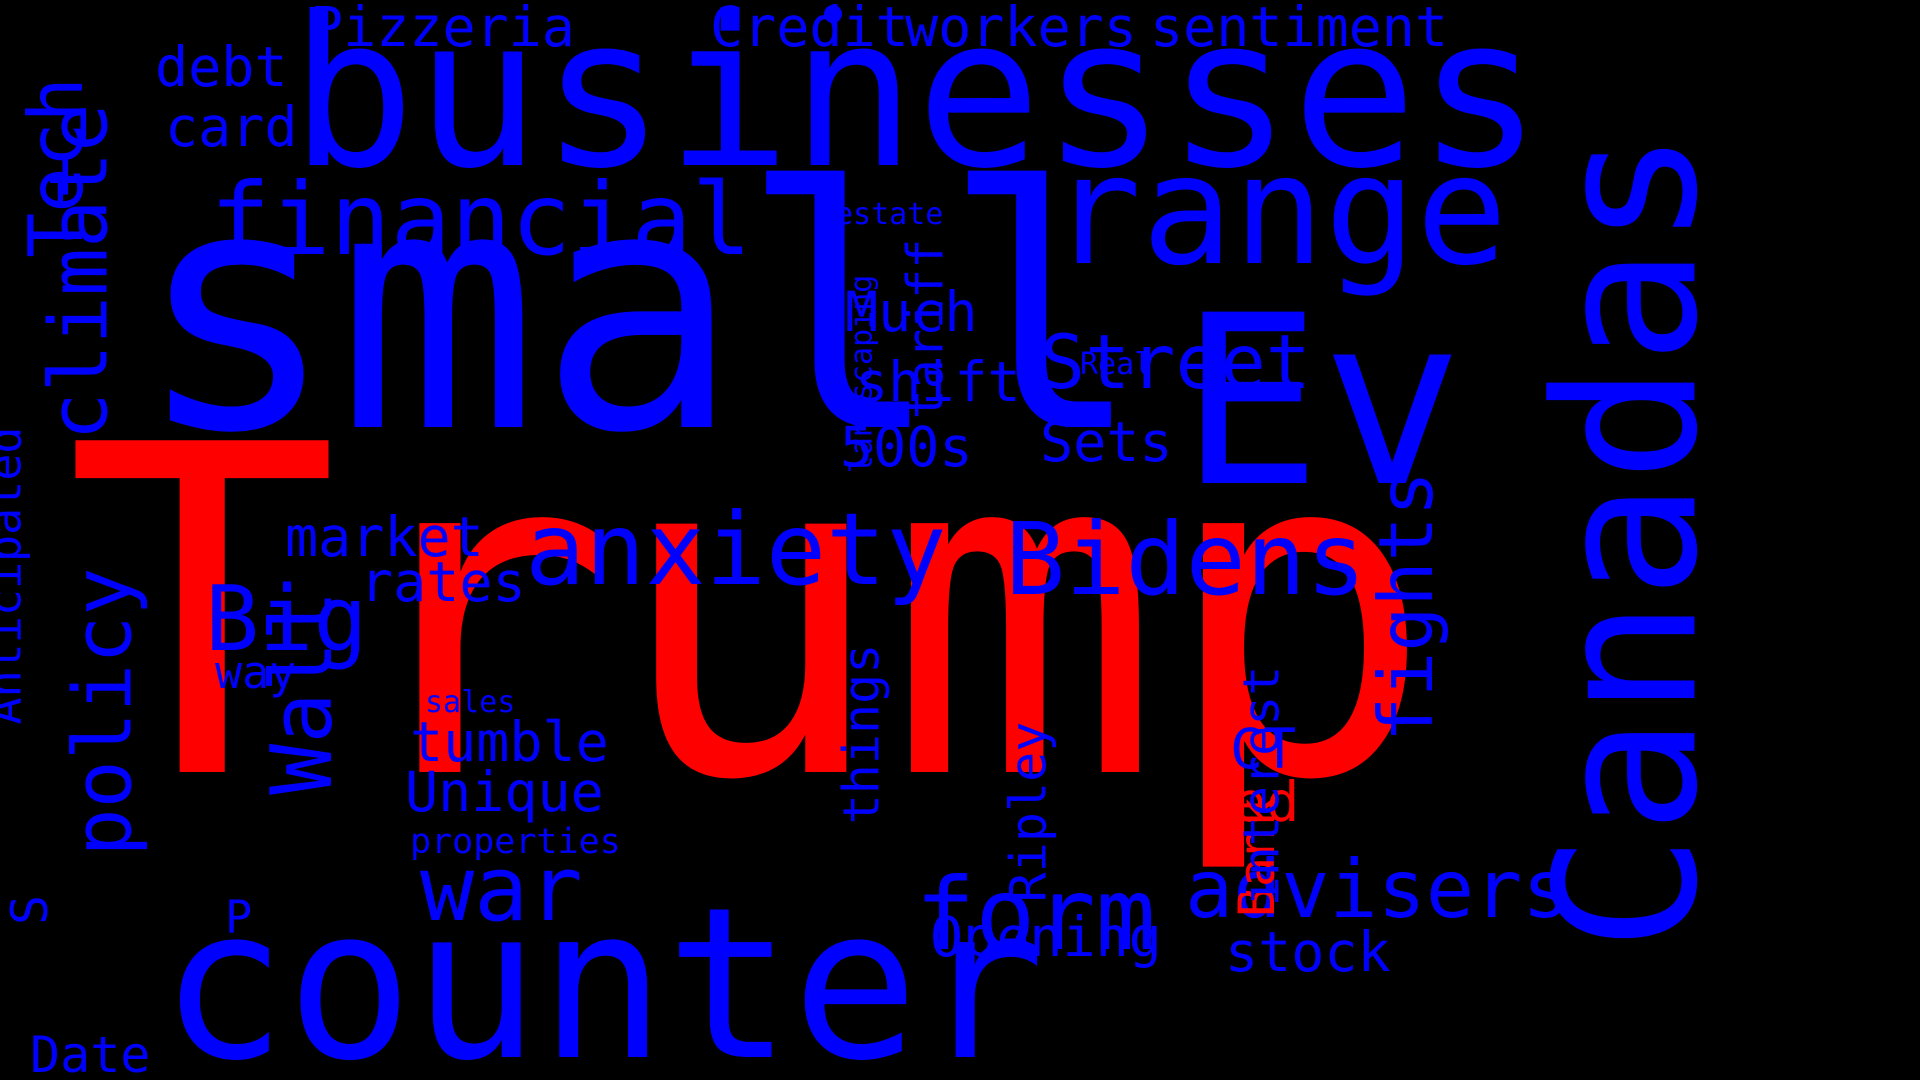 Image resolution: width=1920 pixels, height=1080 pixels. Describe the element at coordinates (1116, 364) in the screenshot. I see `word-real: Real` at that location.